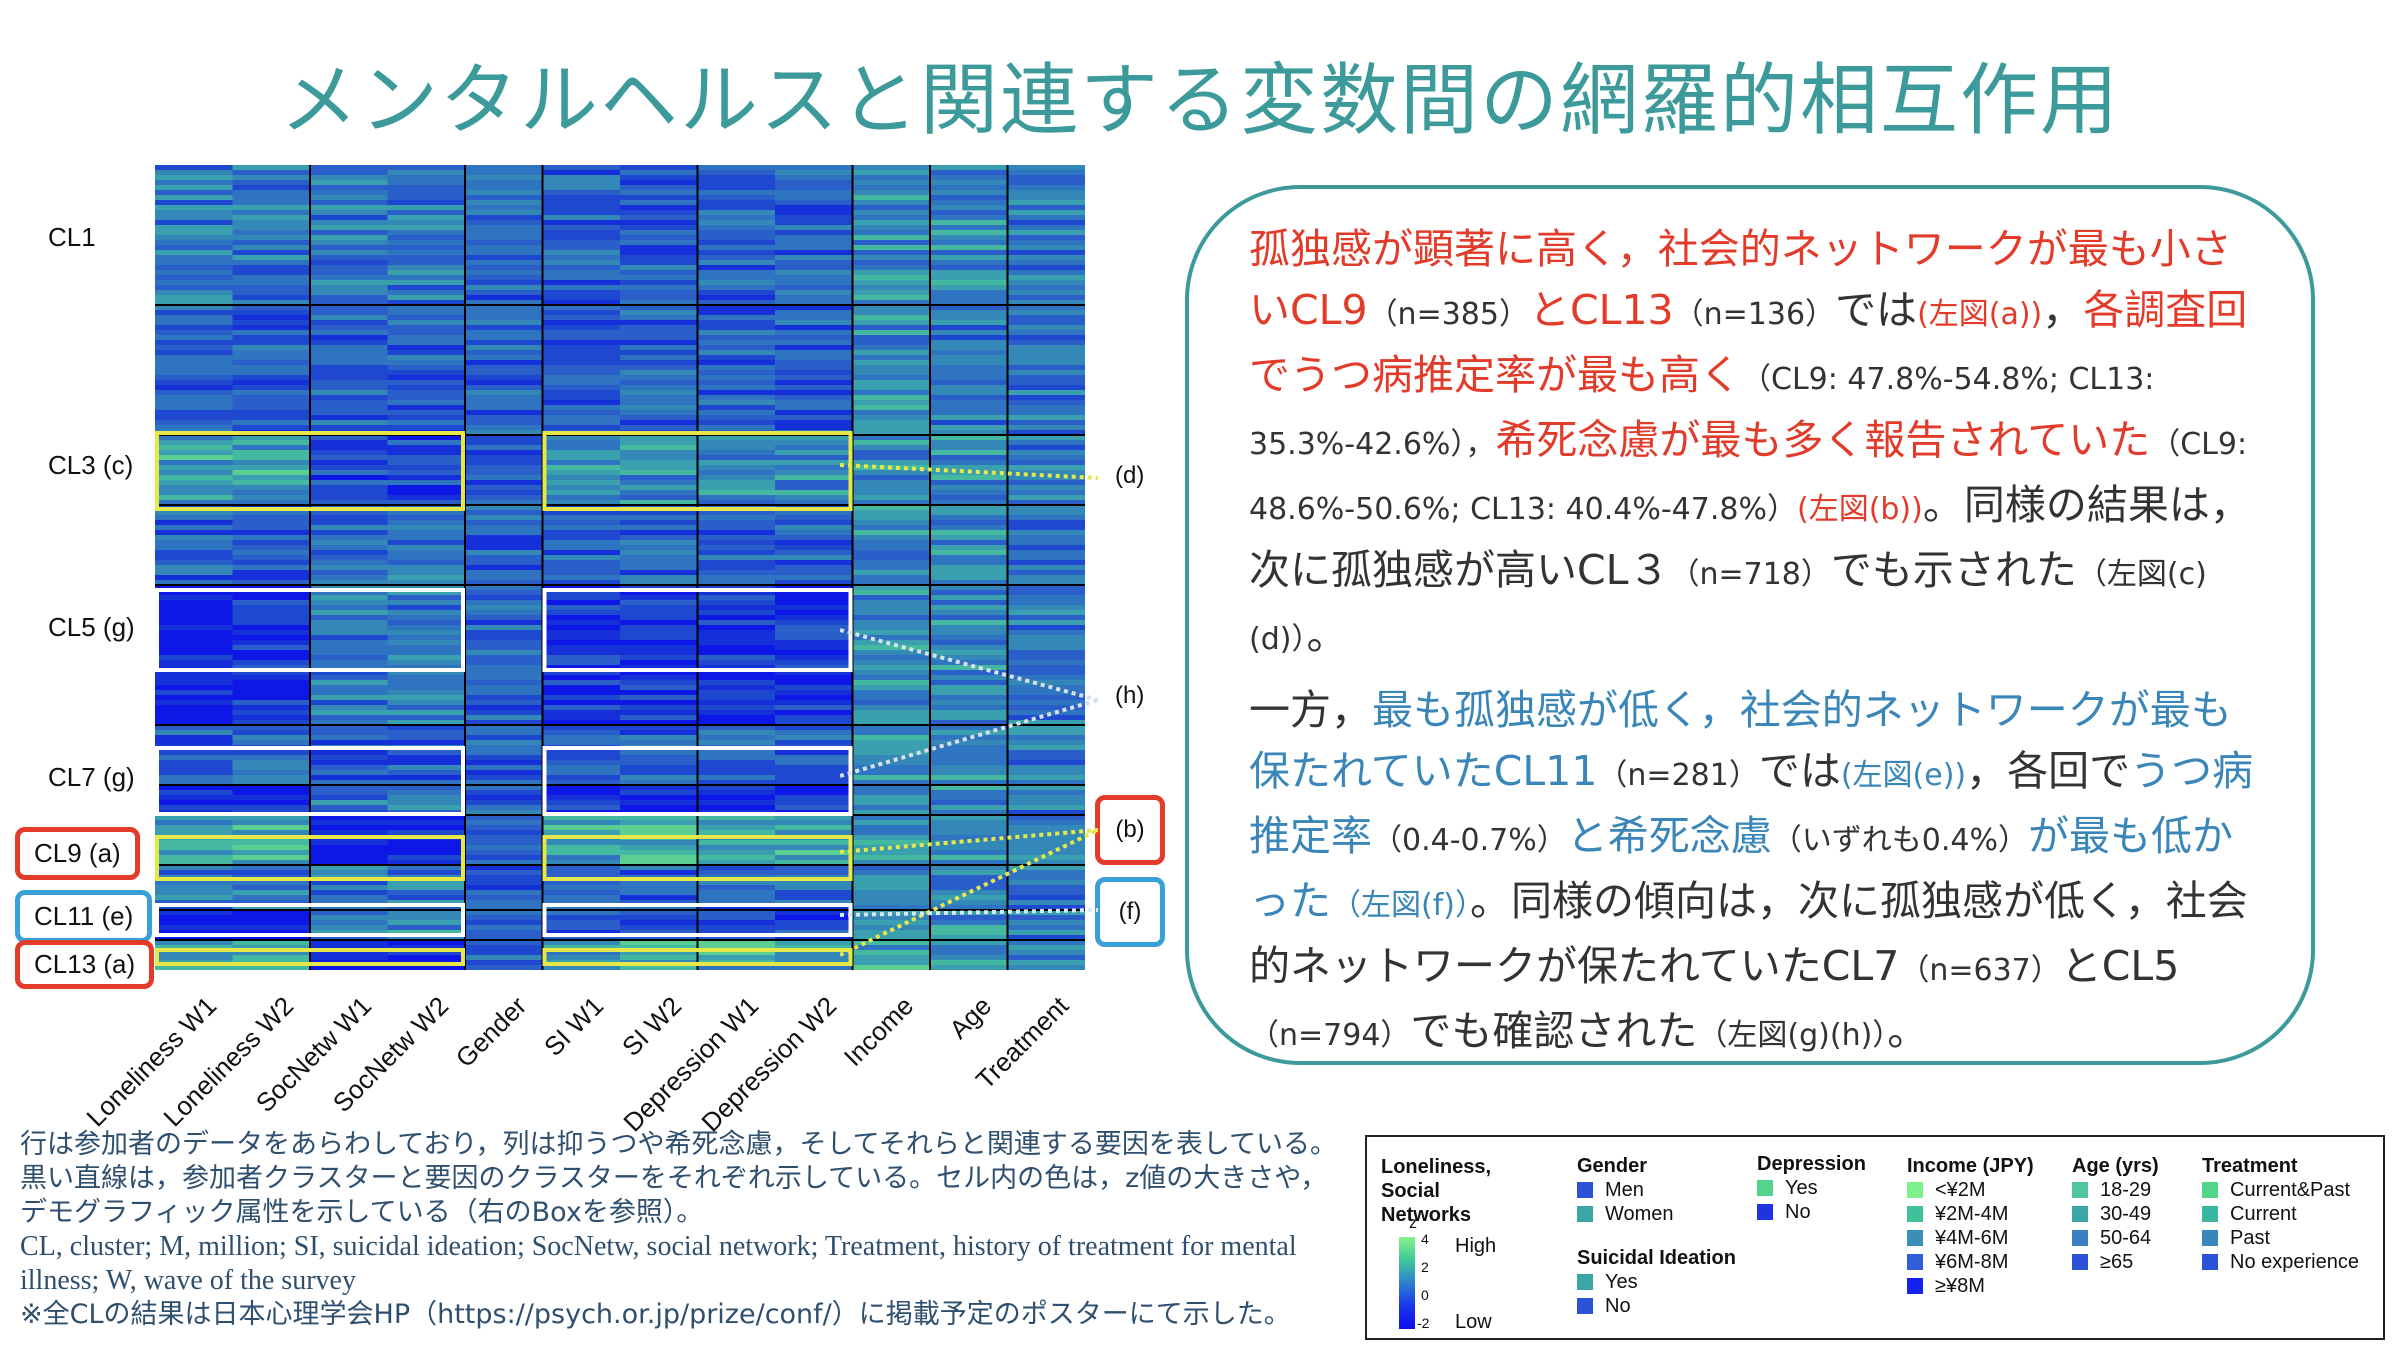 The height and width of the screenshot is (1350, 2400). Describe the element at coordinates (1656, 1282) in the screenshot. I see `legend-si: Suicidal Ideation Yes No` at that location.